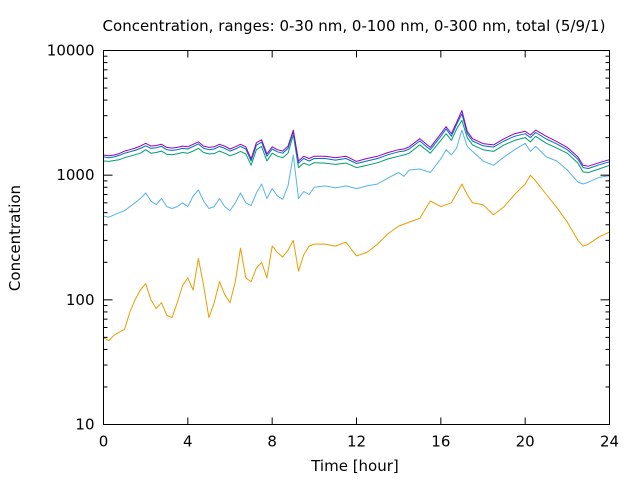 This screenshot has width=640, height=480. Describe the element at coordinates (84, 425) in the screenshot. I see `y-tick-label: 10` at that location.